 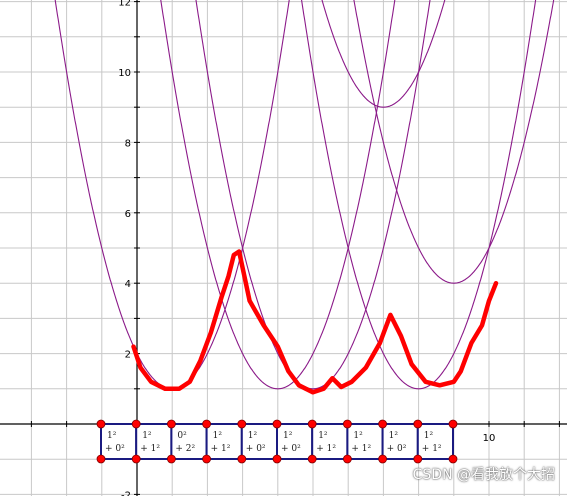 What do you see at coordinates (128, 214) in the screenshot?
I see `y-tick-label: 6` at bounding box center [128, 214].